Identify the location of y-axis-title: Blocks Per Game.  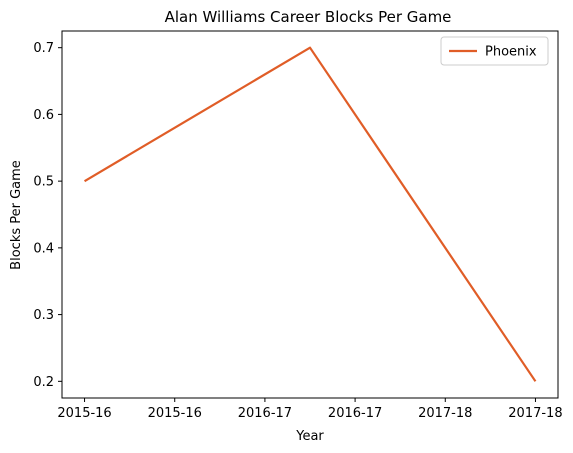
(16, 215).